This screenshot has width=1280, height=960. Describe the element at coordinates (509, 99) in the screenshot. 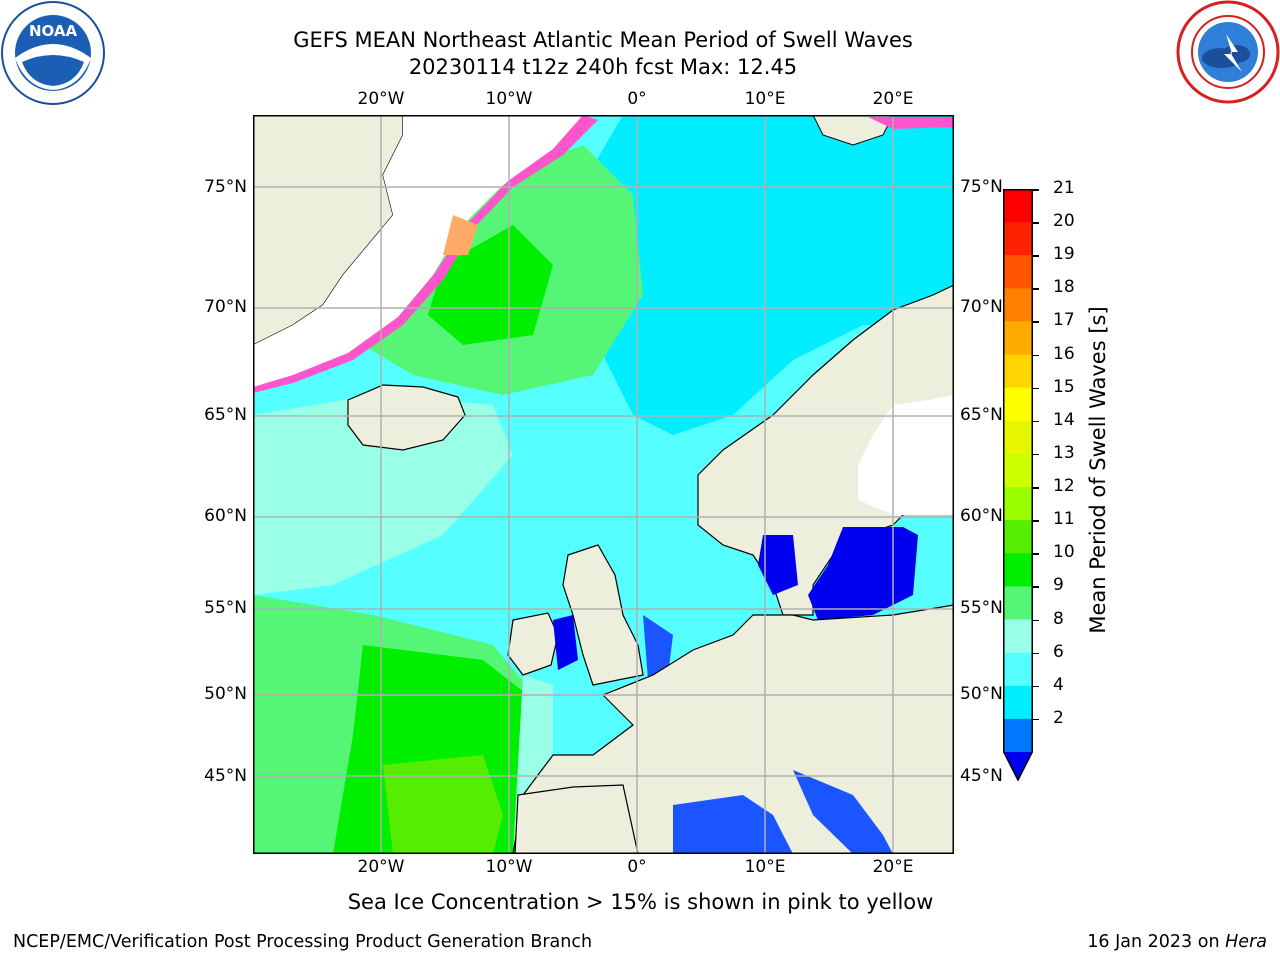

I see `lon-label-top-10w: 10°W` at that location.